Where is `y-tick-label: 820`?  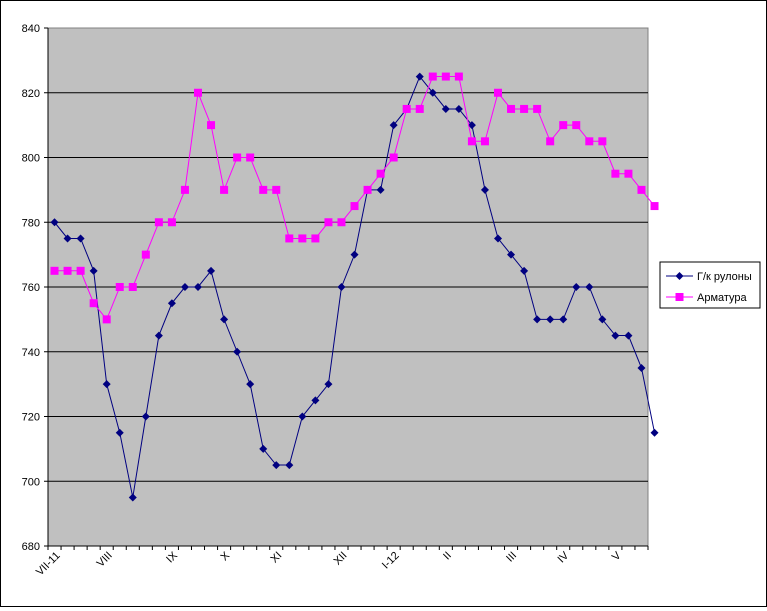 y-tick-label: 820 is located at coordinates (31, 94).